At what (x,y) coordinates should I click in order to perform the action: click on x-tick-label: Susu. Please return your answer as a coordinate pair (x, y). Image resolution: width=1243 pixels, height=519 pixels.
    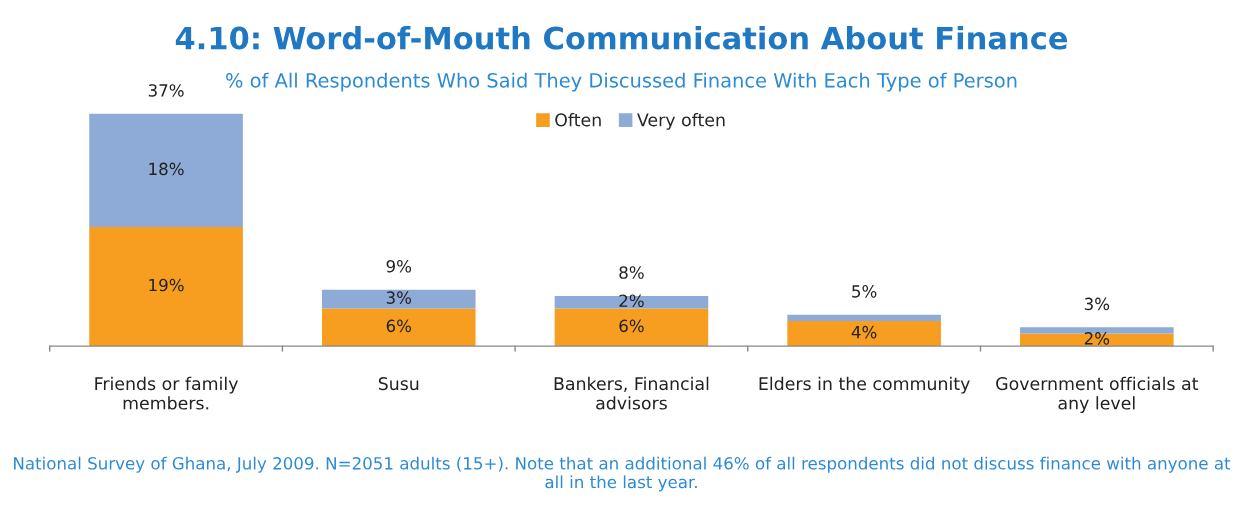
    Looking at the image, I should click on (398, 384).